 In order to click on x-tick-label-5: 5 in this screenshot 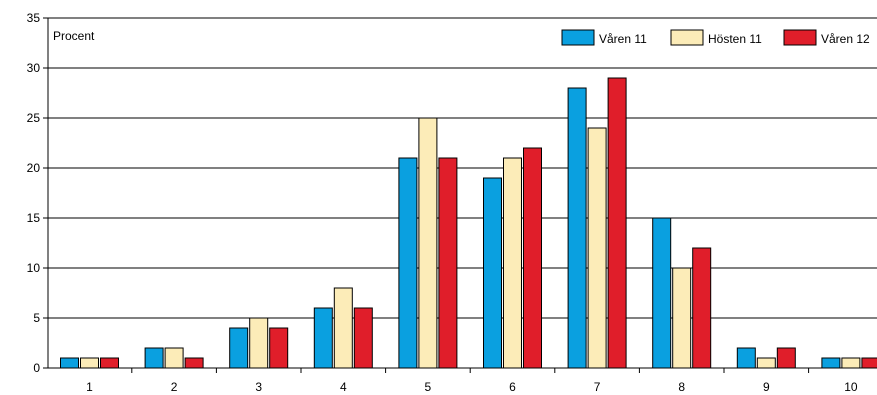, I will do `click(428, 387)`.